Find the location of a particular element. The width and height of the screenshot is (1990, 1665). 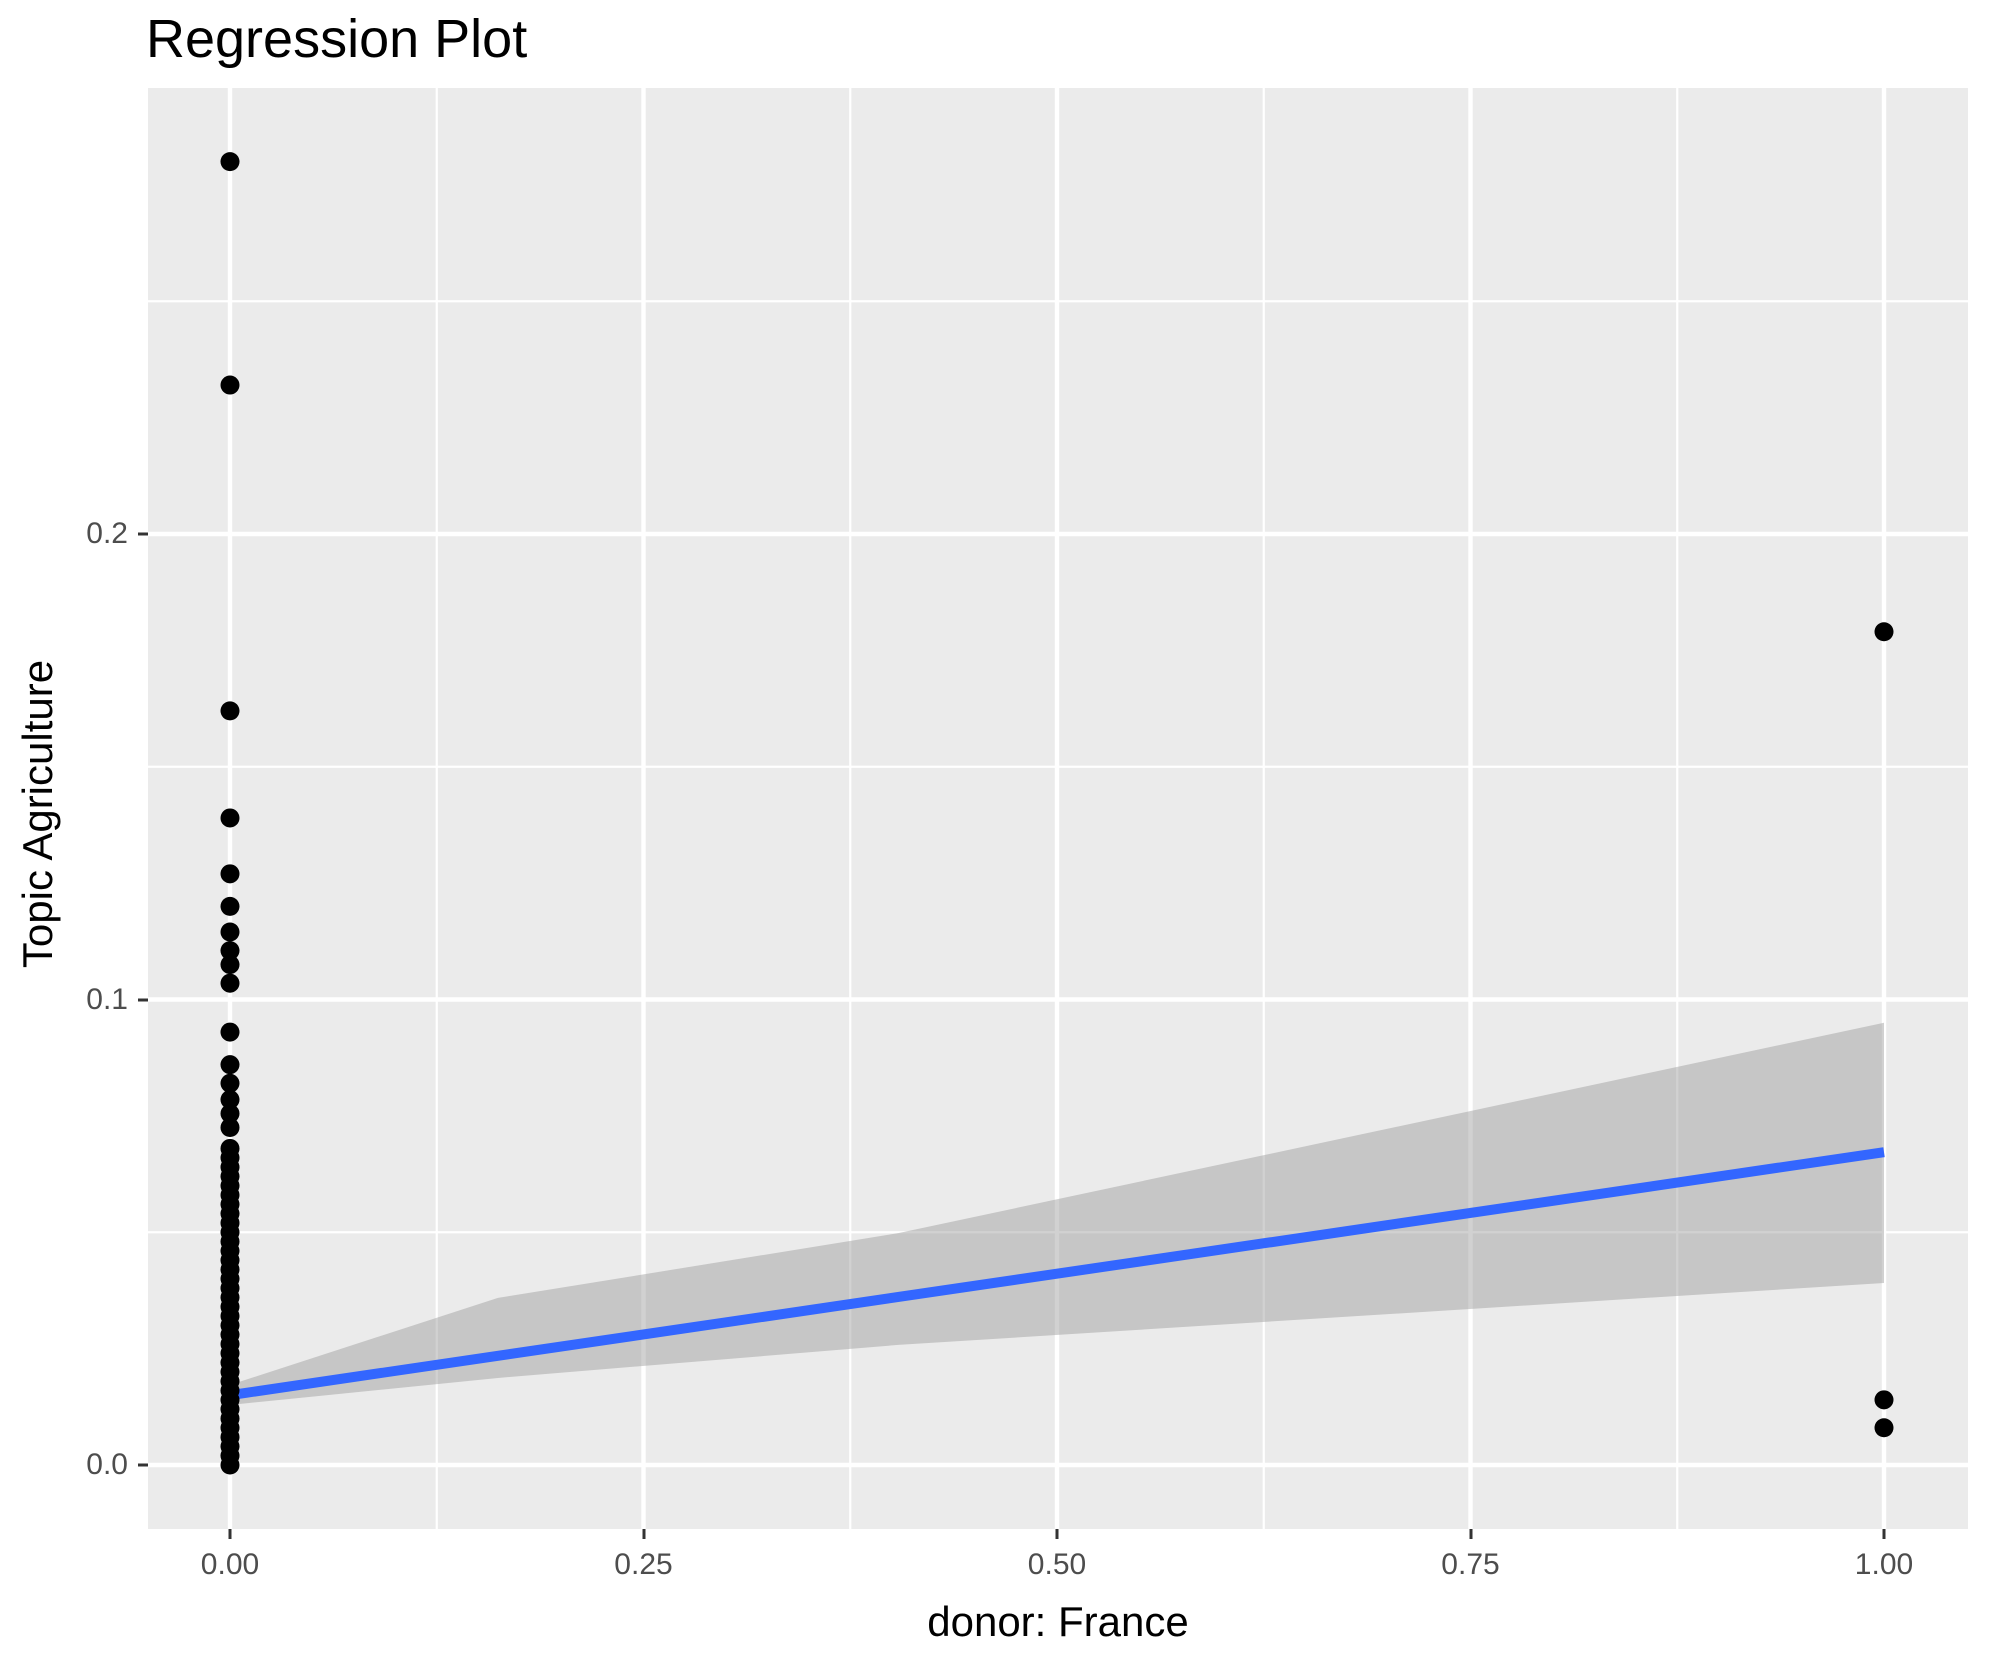

regression-line is located at coordinates (1057, 1274).